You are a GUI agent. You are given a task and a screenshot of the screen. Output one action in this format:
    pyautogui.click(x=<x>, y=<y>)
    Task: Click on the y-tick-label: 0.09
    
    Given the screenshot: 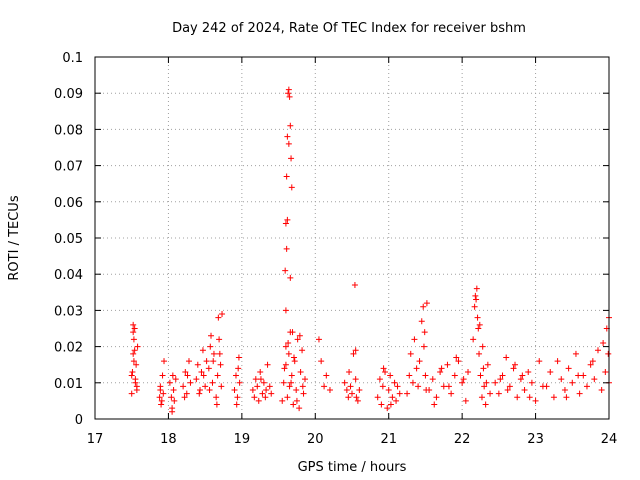 What is the action you would take?
    pyautogui.click(x=68, y=94)
    